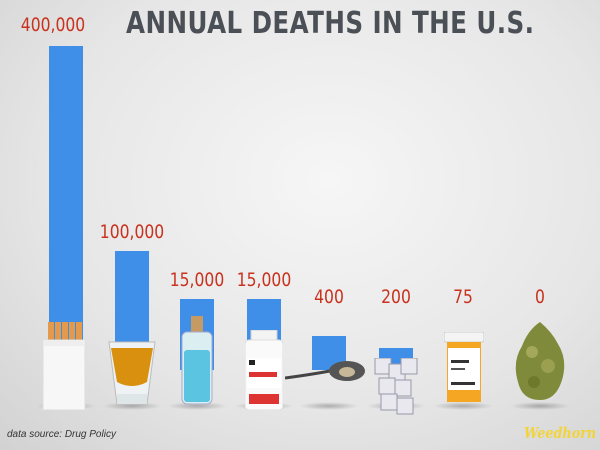 Image resolution: width=600 pixels, height=450 pixels. What do you see at coordinates (132, 232) in the screenshot?
I see `value-label: 100,000` at bounding box center [132, 232].